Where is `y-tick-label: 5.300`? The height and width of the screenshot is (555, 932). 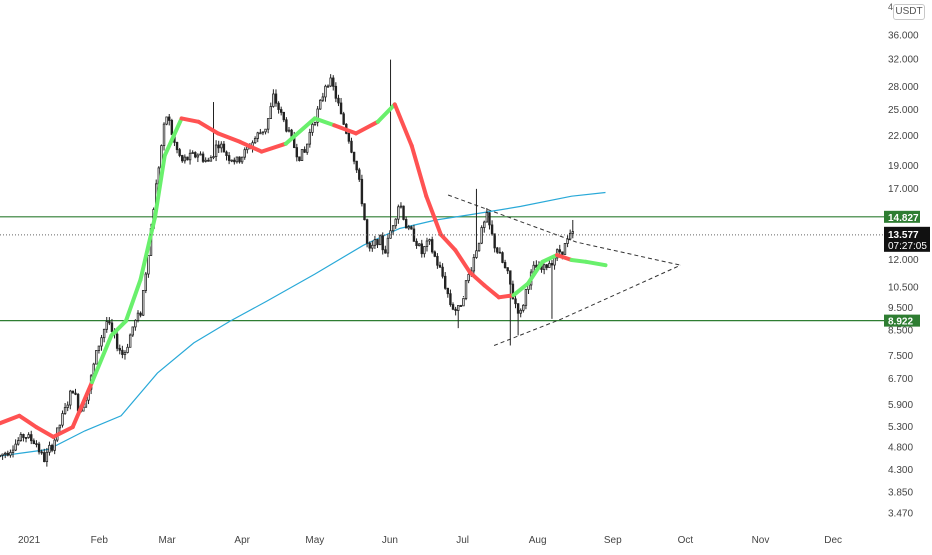
y-tick-label: 5.300 is located at coordinates (900, 427).